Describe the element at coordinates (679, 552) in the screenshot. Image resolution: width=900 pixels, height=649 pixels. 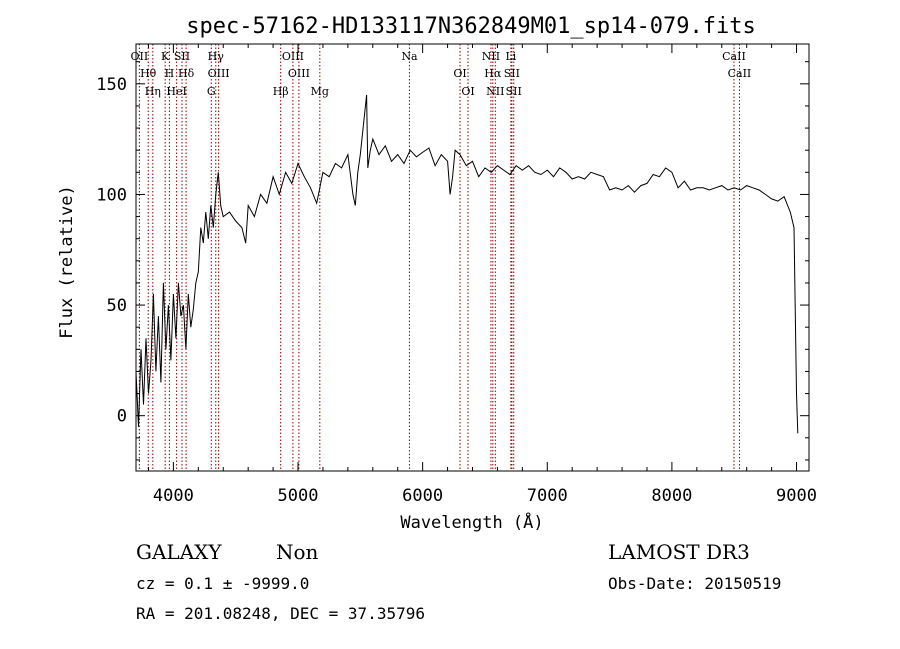
I see `survey-name: LAMOST DR3` at that location.